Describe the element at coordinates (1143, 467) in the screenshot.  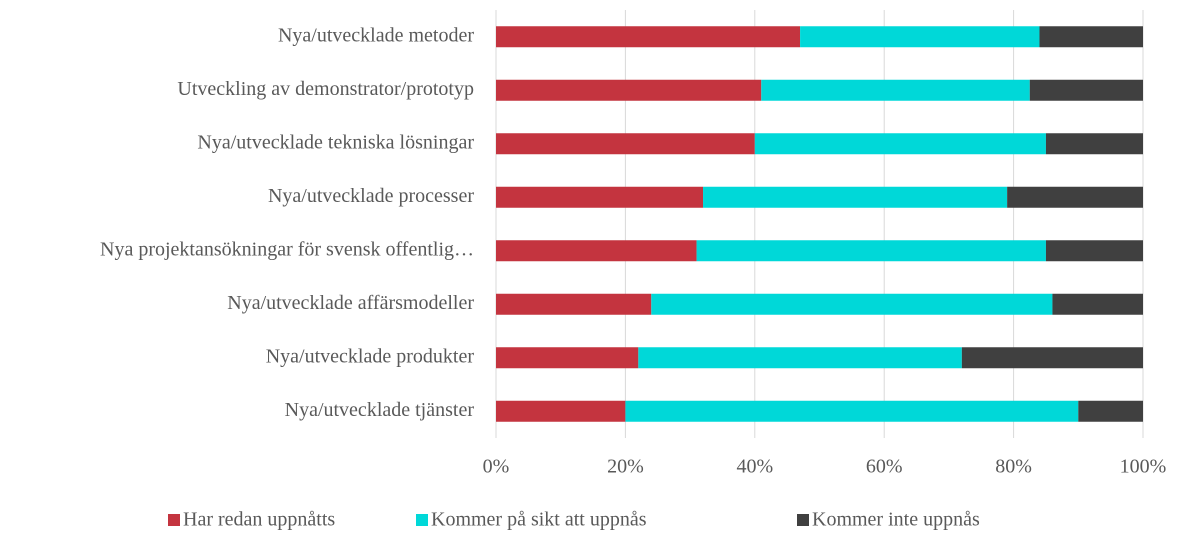
I see `x-tick-label: 100%` at that location.